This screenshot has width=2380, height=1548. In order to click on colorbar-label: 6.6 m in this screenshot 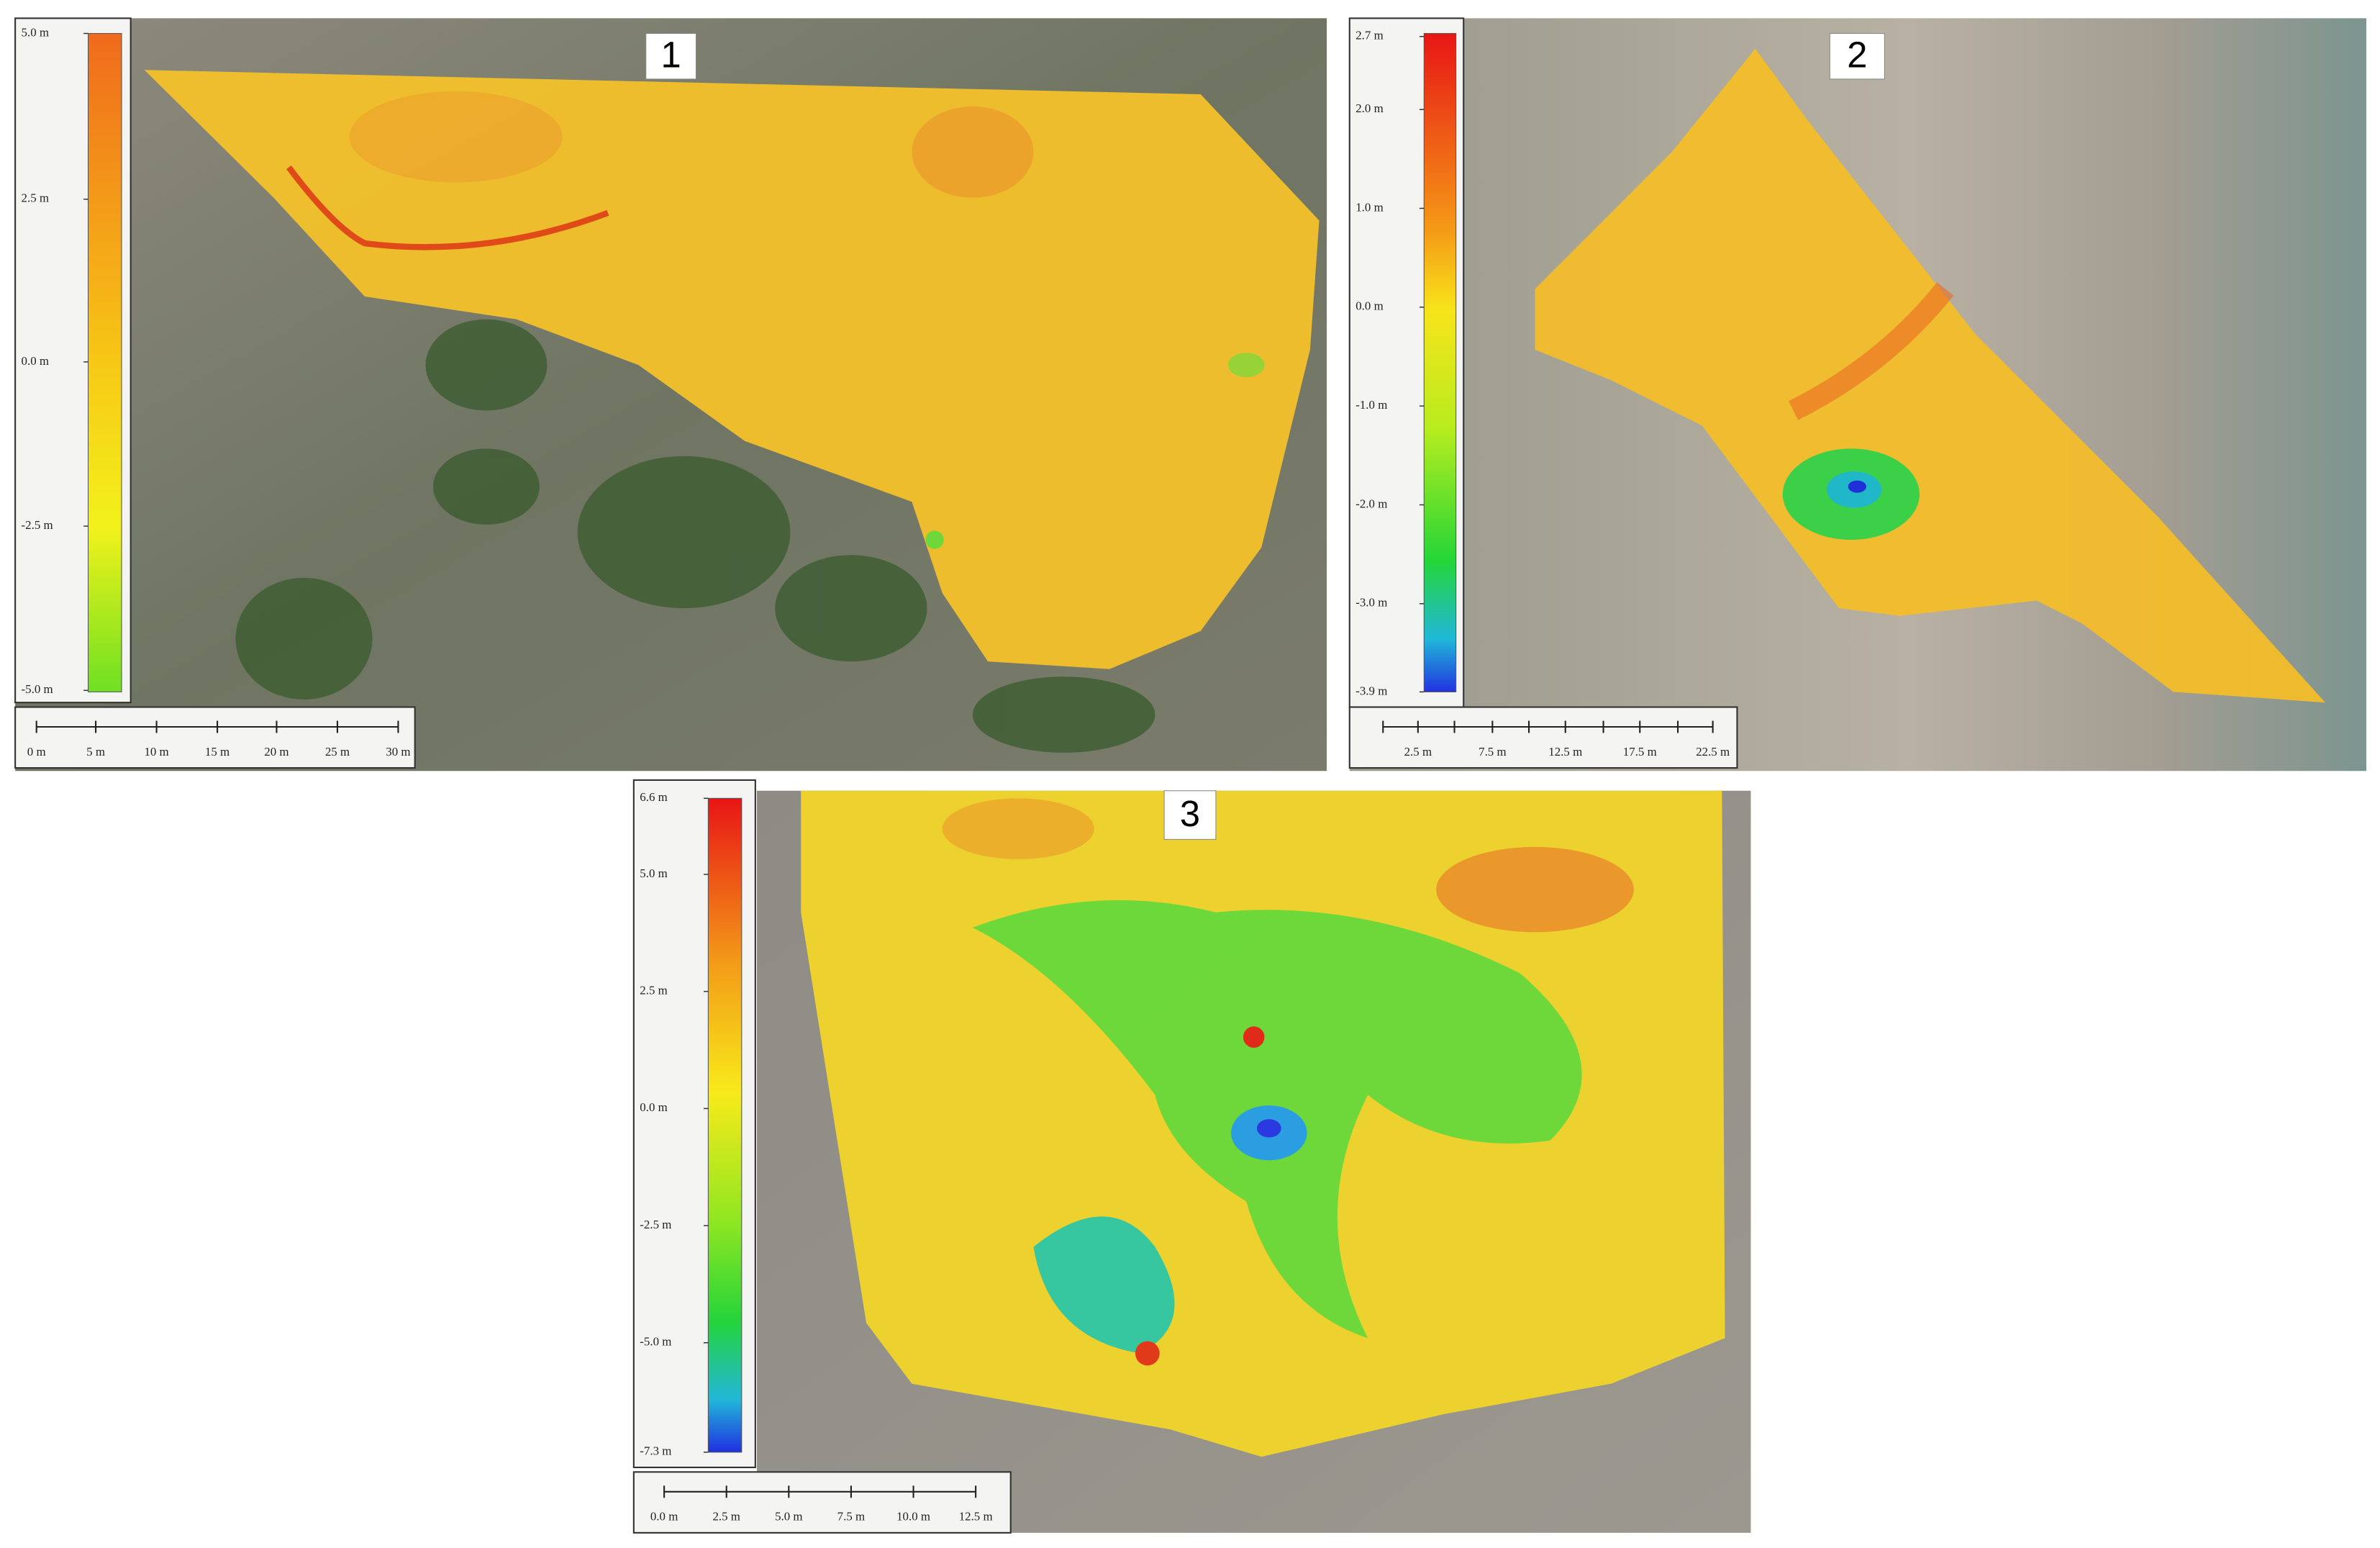, I will do `click(653, 797)`.